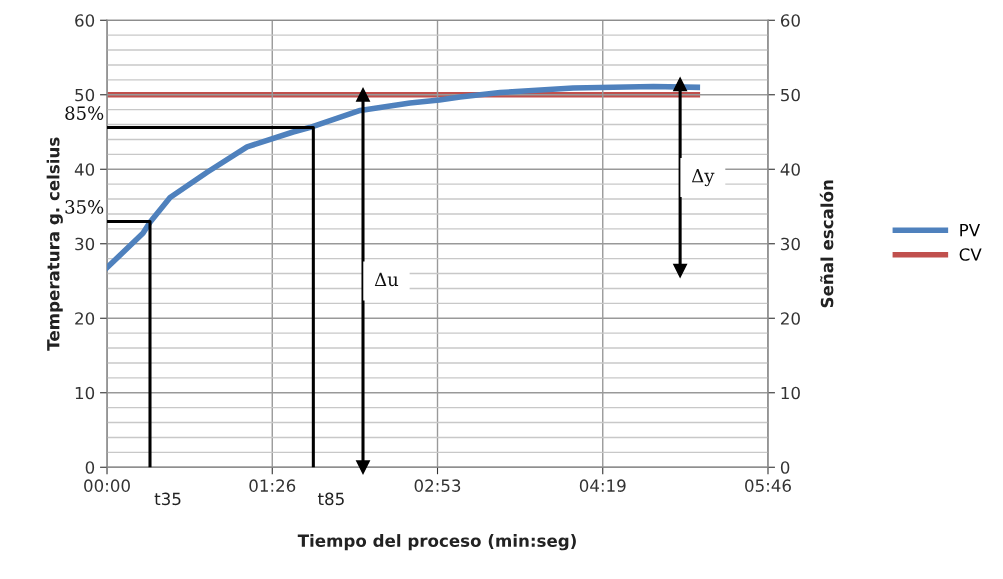  What do you see at coordinates (970, 254) in the screenshot?
I see `legend-label: CV` at bounding box center [970, 254].